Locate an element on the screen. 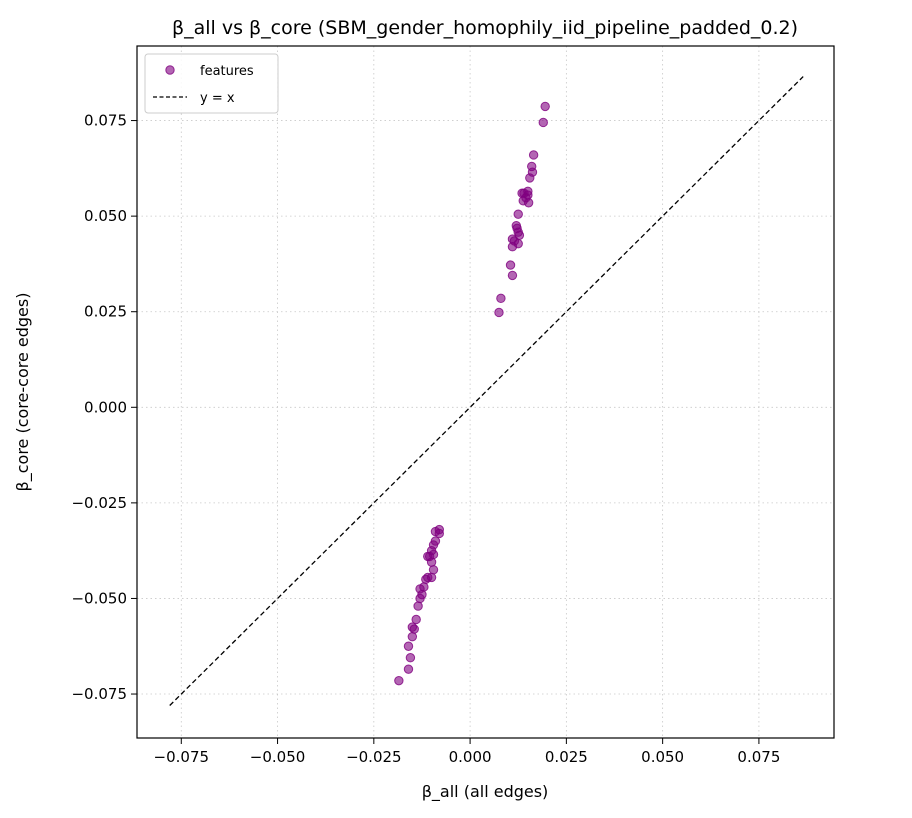 The width and height of the screenshot is (912, 818). x-tick-label: 0.000 is located at coordinates (470, 757).